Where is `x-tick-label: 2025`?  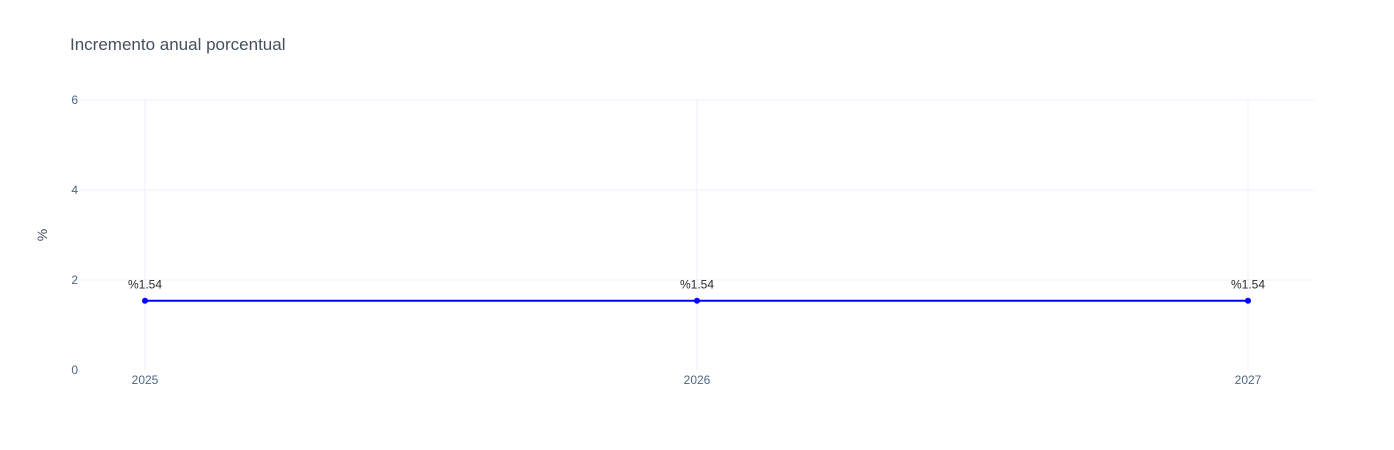
x-tick-label: 2025 is located at coordinates (145, 380).